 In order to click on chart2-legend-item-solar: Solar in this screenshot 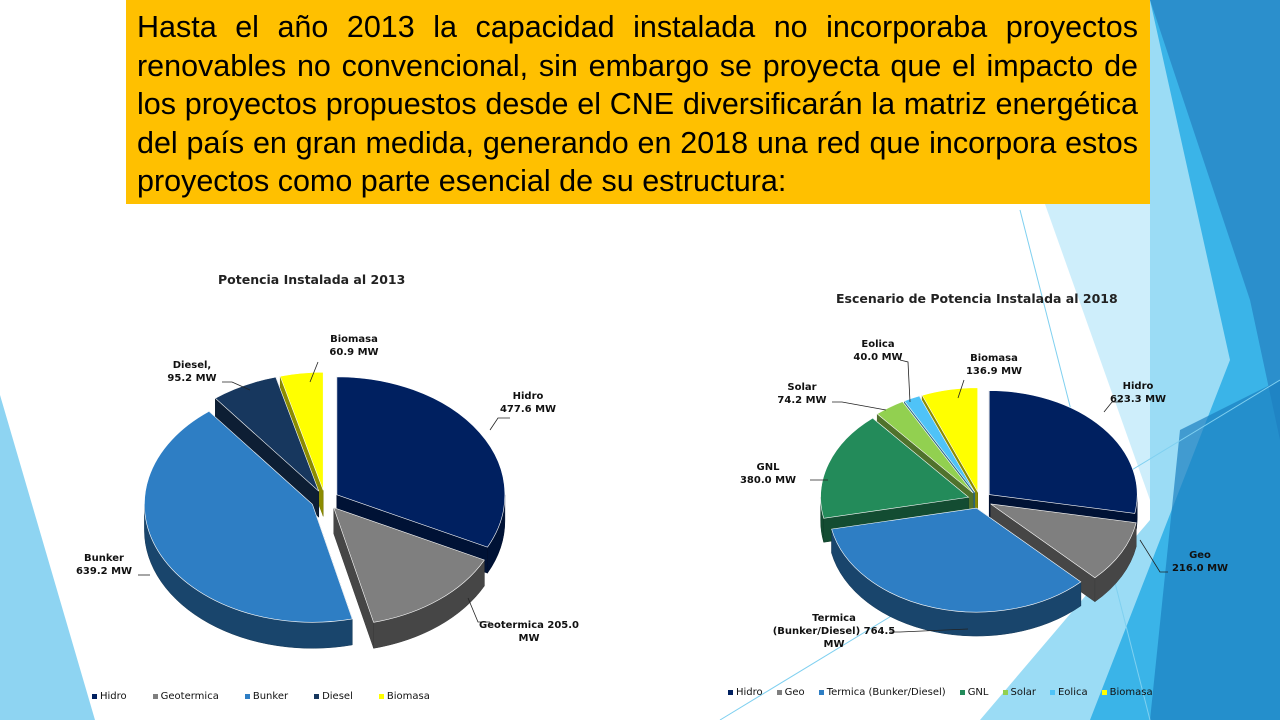, I will do `click(1019, 692)`.